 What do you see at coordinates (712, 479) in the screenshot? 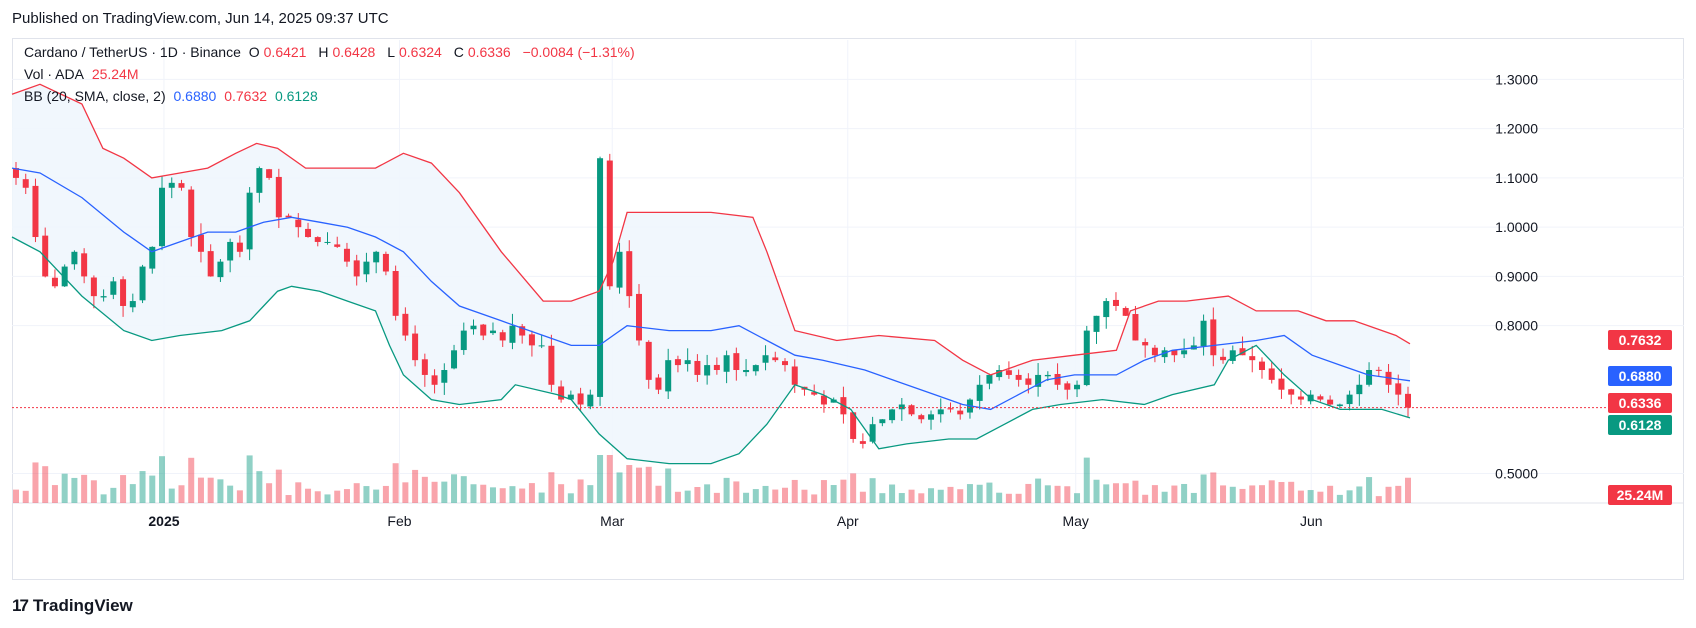
I see `volume-bars` at bounding box center [712, 479].